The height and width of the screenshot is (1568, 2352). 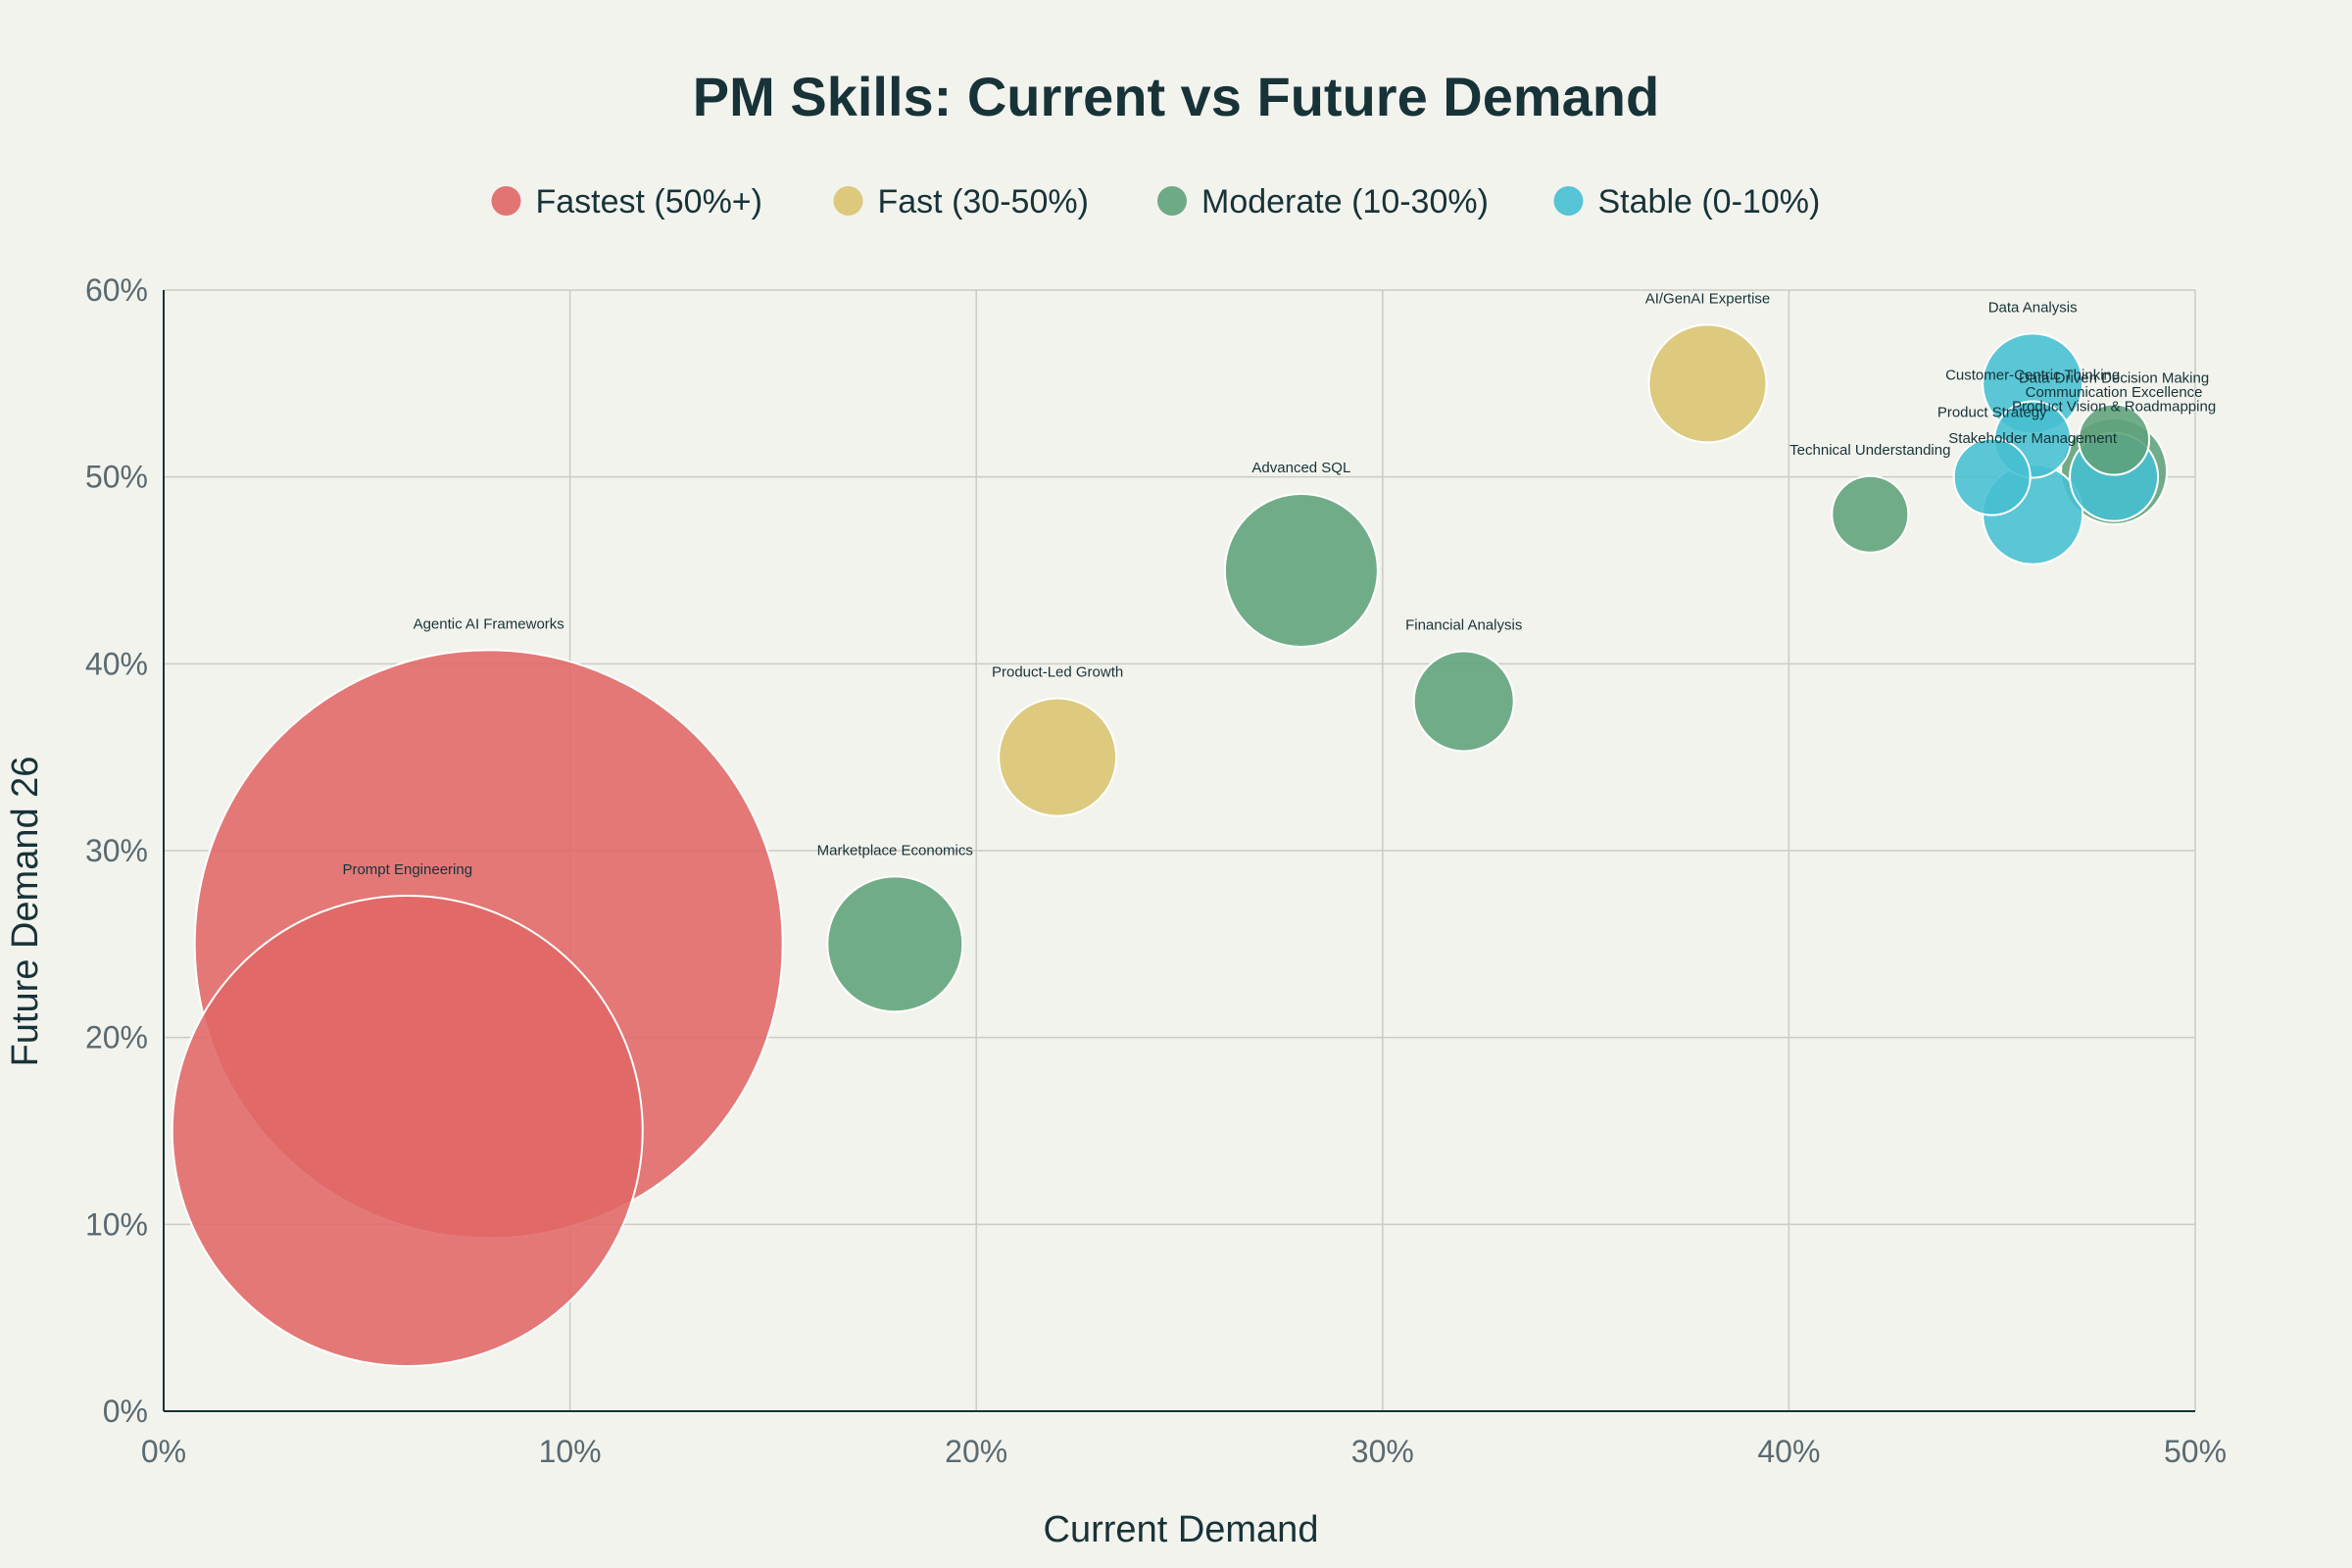 What do you see at coordinates (895, 850) in the screenshot?
I see `point-label-marketplace-economics: Marketplace Economics` at bounding box center [895, 850].